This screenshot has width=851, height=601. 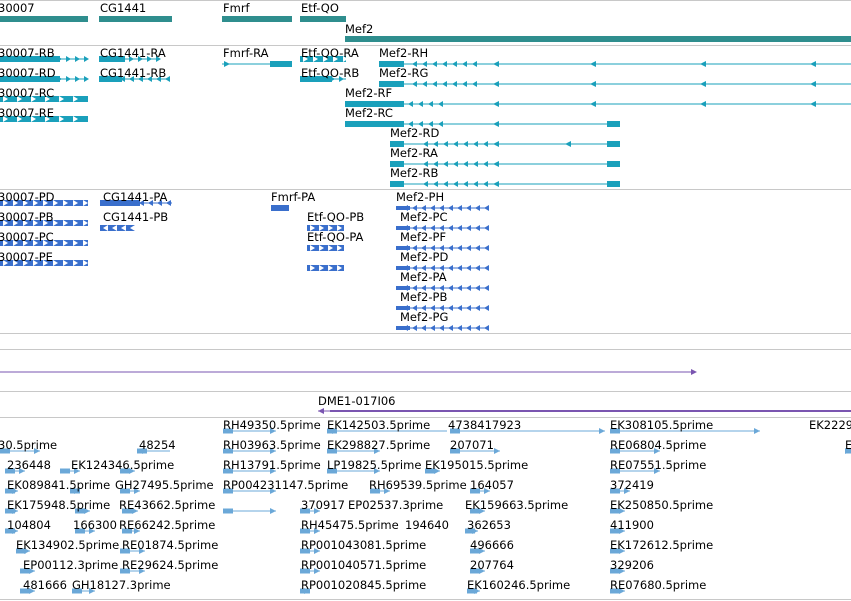 What do you see at coordinates (418, 485) in the screenshot?
I see `est-label: RH69539.5prime` at bounding box center [418, 485].